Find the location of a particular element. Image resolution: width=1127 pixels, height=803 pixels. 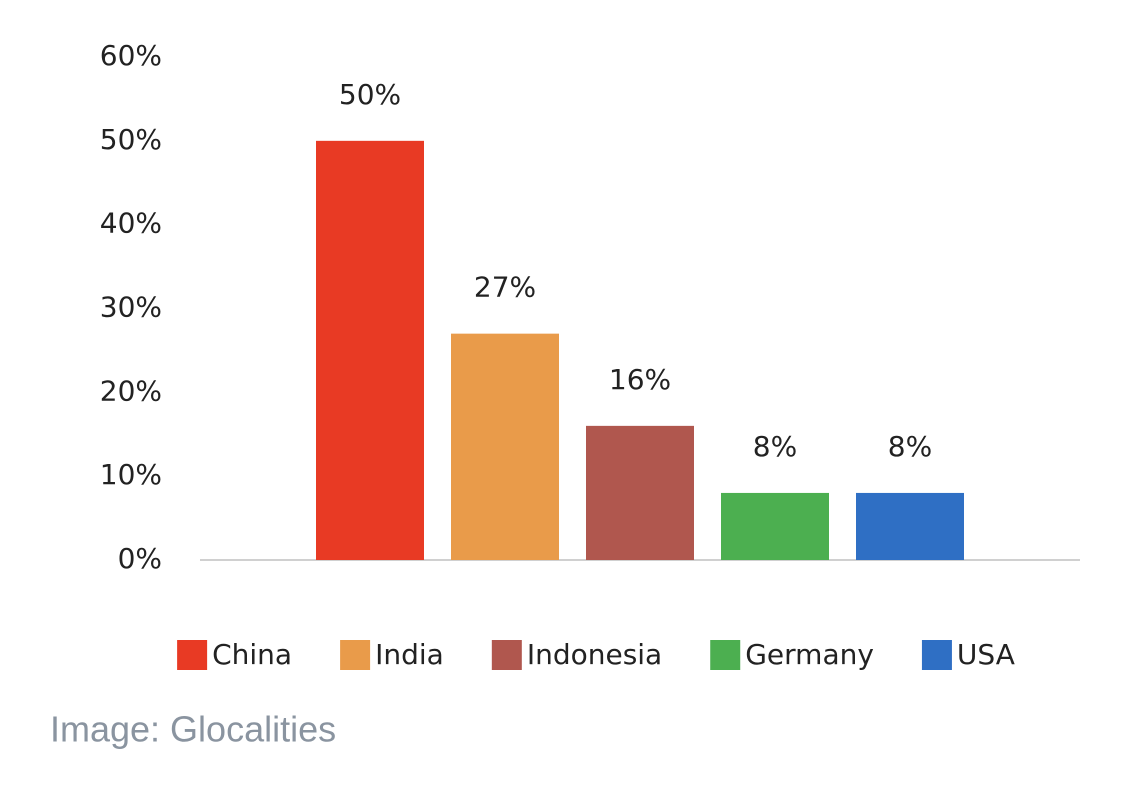

y-tick-label: 40% is located at coordinates (131, 223).